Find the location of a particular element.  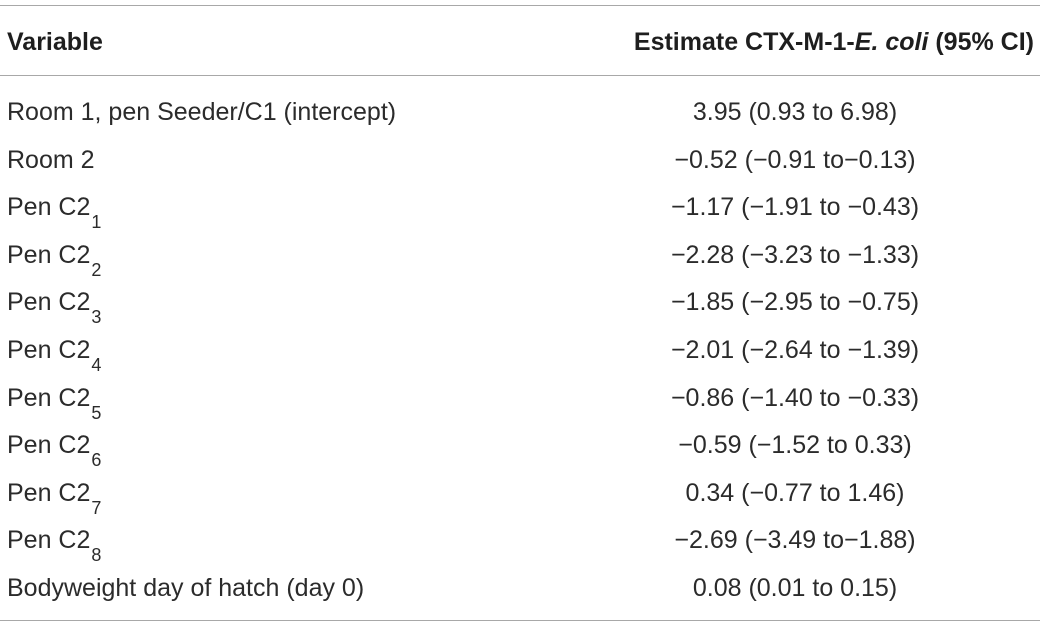

row-variable-subscript: 1 is located at coordinates (96, 222).